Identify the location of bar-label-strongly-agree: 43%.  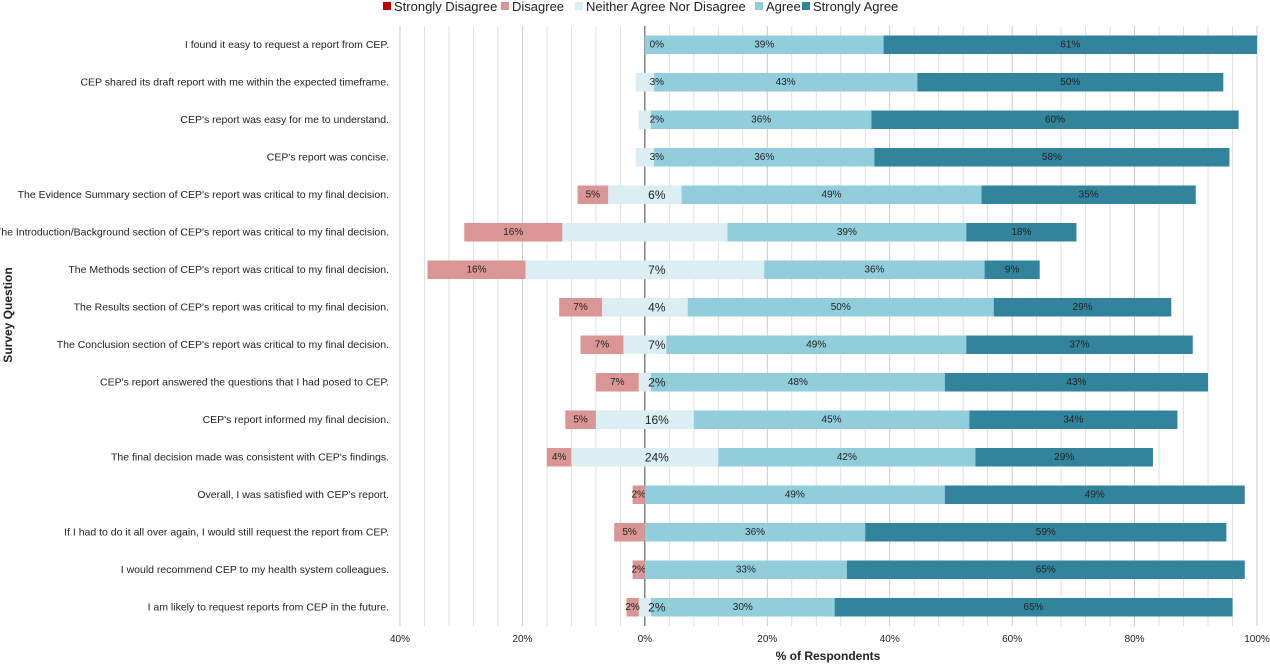
(1076, 382).